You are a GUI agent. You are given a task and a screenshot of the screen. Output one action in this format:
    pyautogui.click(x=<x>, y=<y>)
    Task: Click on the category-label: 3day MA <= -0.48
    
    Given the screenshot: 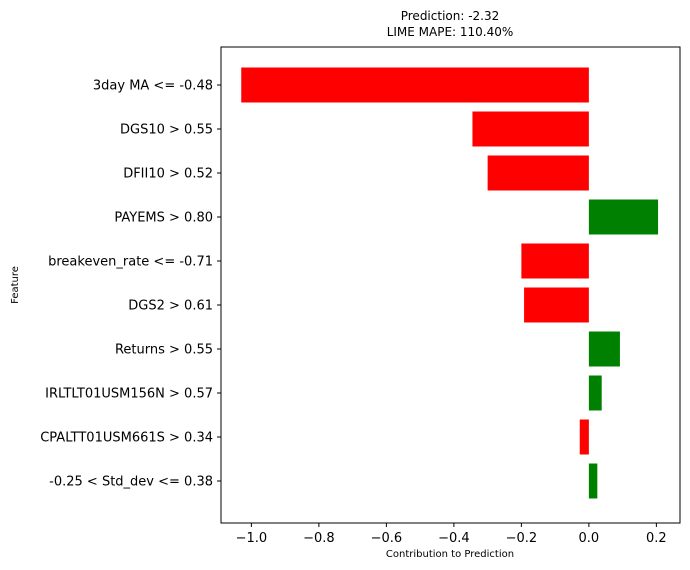 What is the action you would take?
    pyautogui.click(x=153, y=86)
    